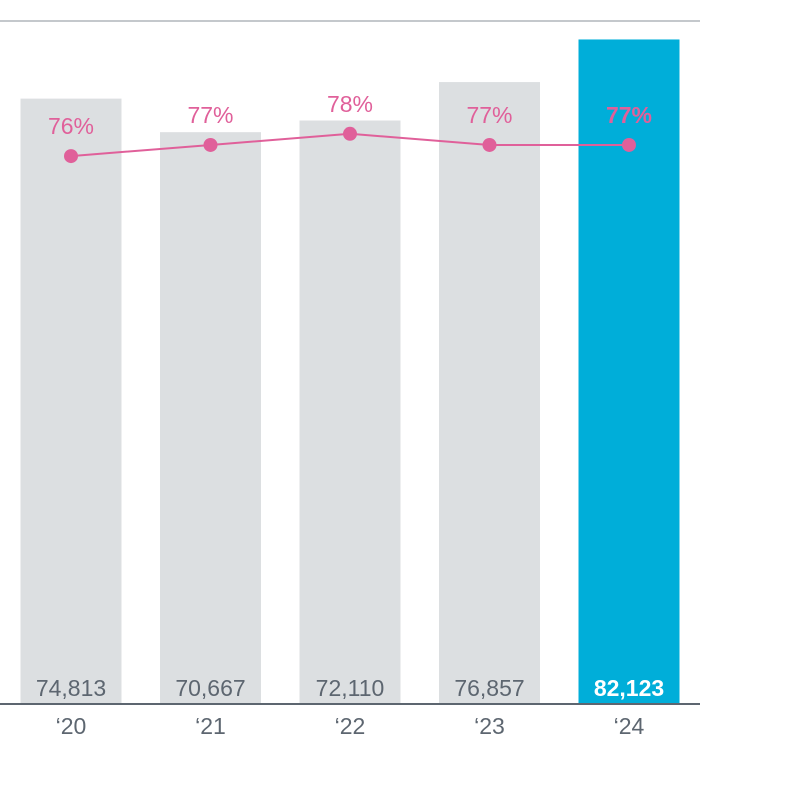 This screenshot has width=800, height=800. I want to click on bar-labels-group: 74,813 70,667 72,110 76,857 82,123, so click(350, 688).